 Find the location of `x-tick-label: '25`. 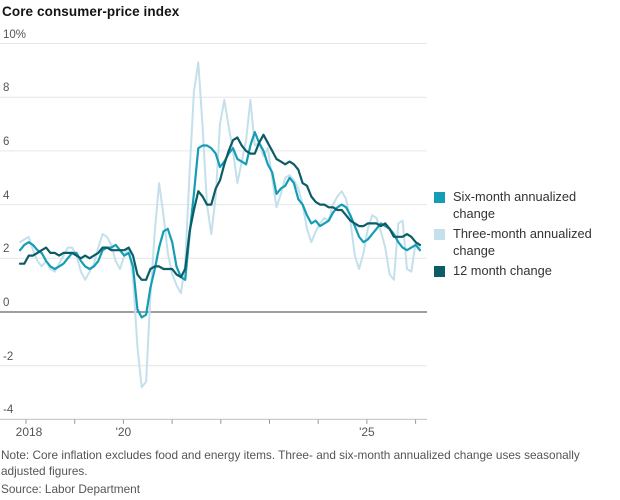

x-tick-label: '25 is located at coordinates (367, 432).